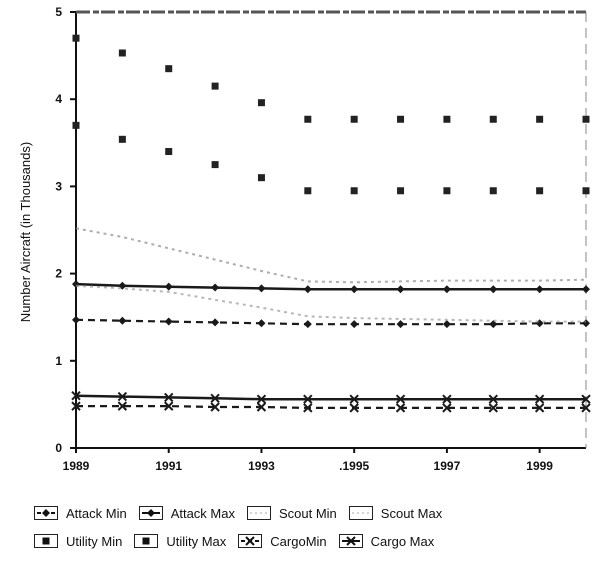  I want to click on y-tick-label: 3, so click(58, 186).